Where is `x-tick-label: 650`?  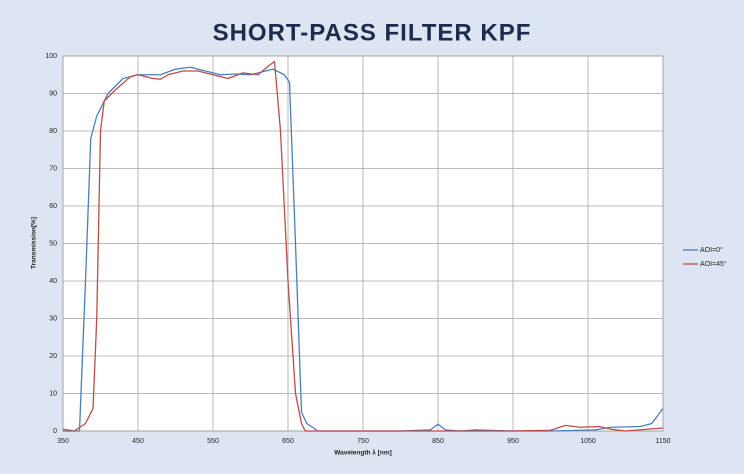
x-tick-label: 650 is located at coordinates (288, 441).